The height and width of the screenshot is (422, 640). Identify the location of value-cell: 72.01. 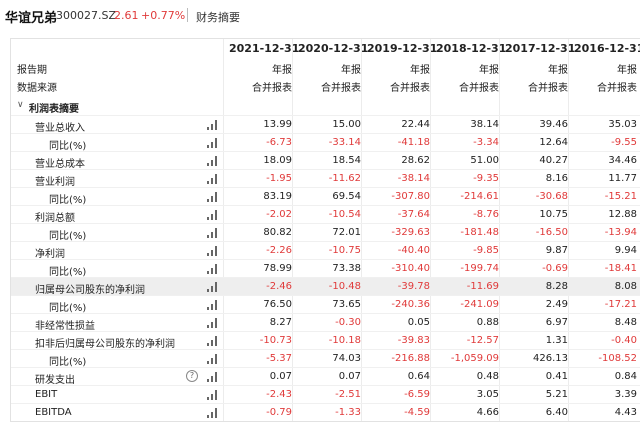
(346, 232).